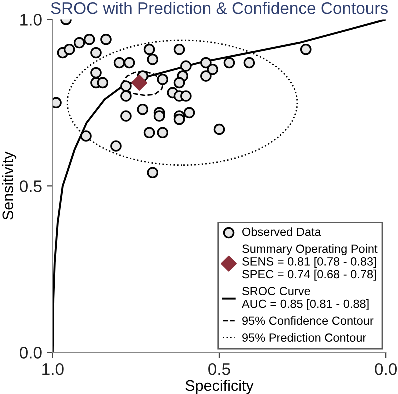 The width and height of the screenshot is (398, 394). What do you see at coordinates (386, 369) in the screenshot?
I see `x-tick-label: 0.0` at bounding box center [386, 369].